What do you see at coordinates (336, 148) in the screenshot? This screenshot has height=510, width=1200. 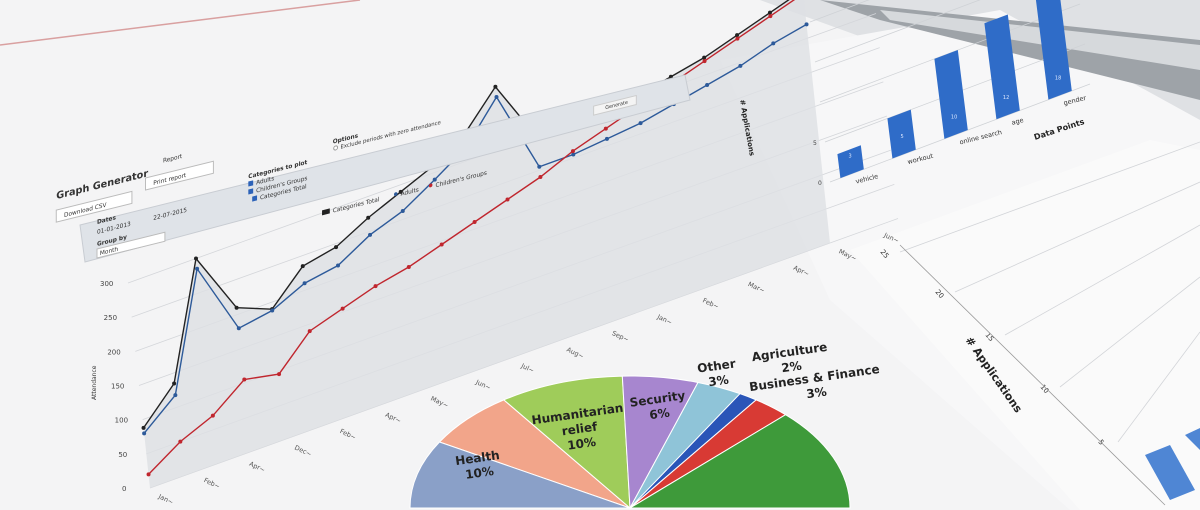 I see `option-exclude-radio` at bounding box center [336, 148].